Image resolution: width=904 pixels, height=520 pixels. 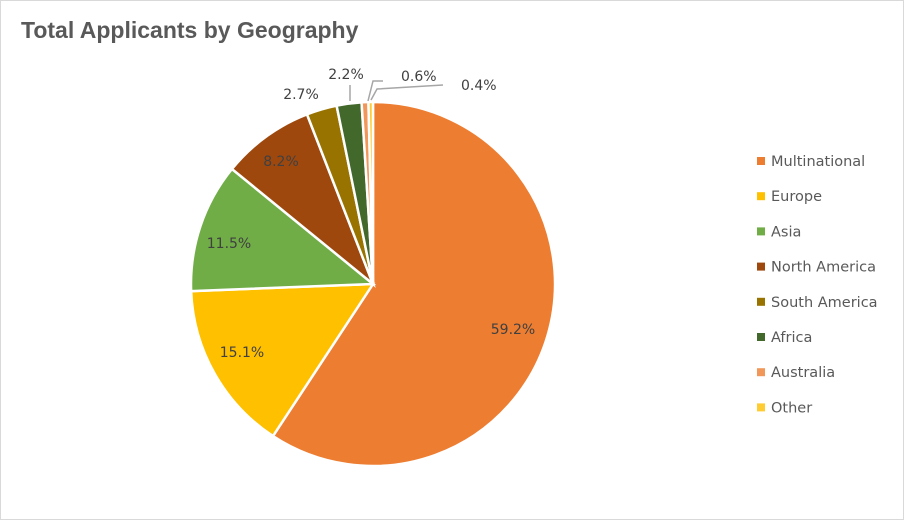 I want to click on pie-slice-north-america, so click(x=303, y=200).